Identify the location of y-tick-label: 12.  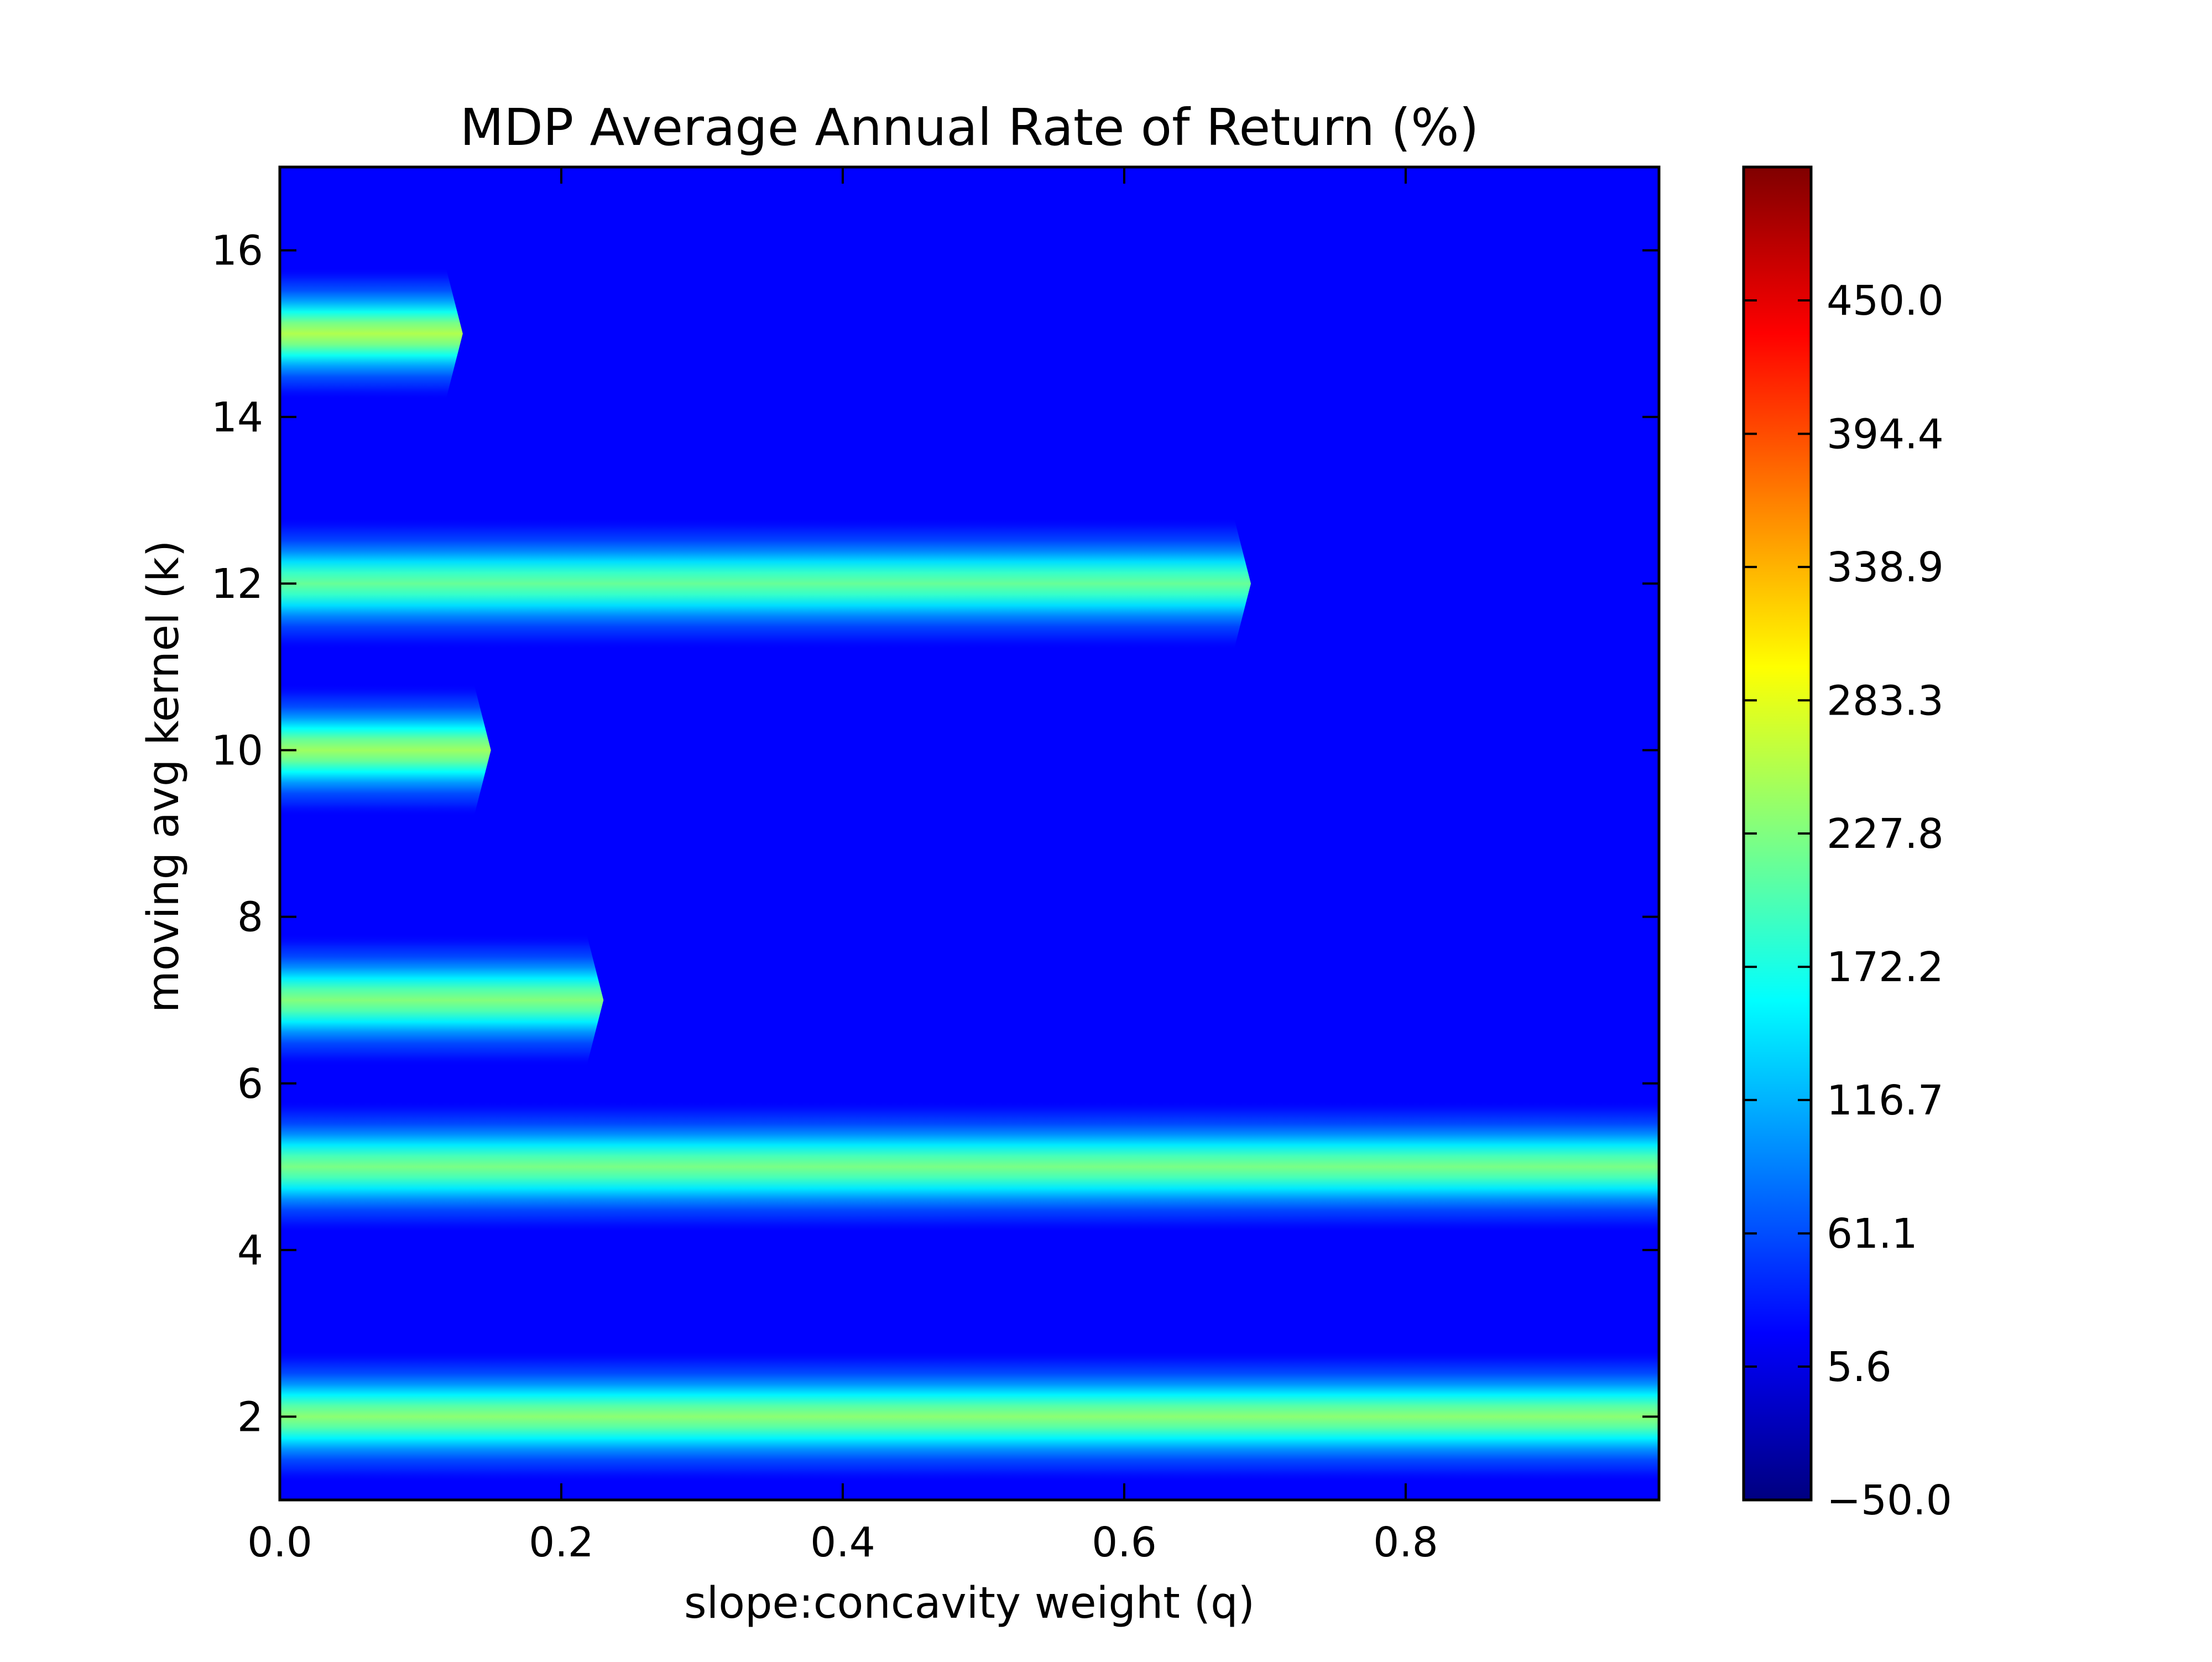
(237, 584).